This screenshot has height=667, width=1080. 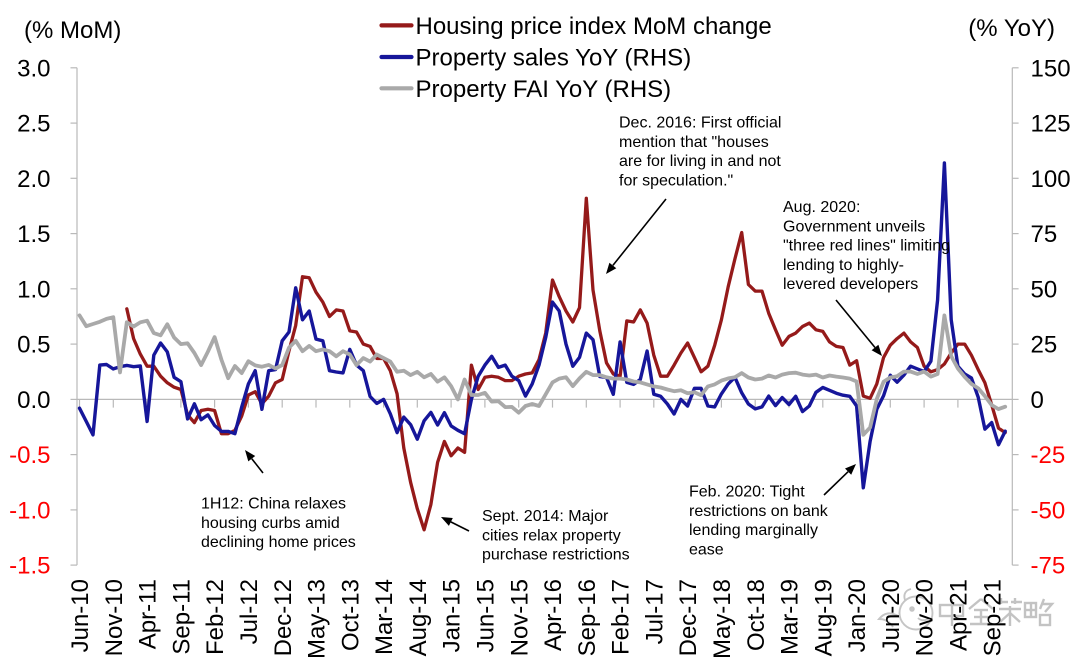 I want to click on svg-text: Apr-16, so click(x=553, y=615).